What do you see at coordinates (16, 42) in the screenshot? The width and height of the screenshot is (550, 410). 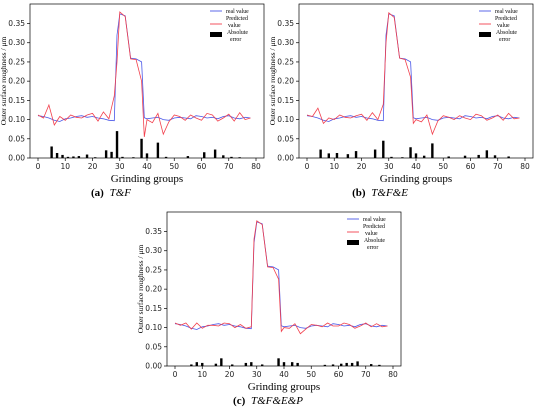 I see `y-tick-label: 0.30` at bounding box center [16, 42].